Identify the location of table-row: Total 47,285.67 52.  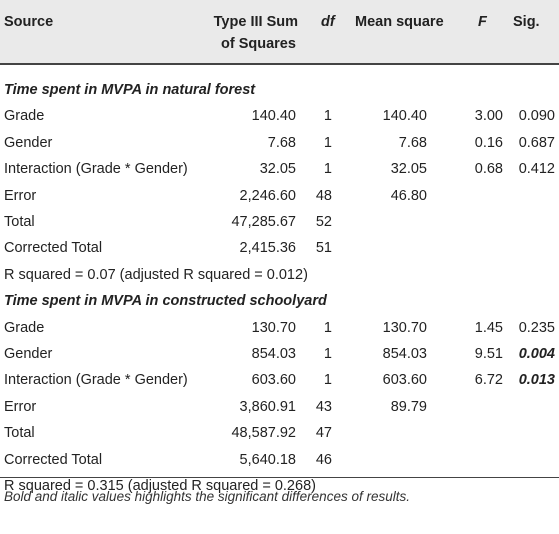
(279, 223).